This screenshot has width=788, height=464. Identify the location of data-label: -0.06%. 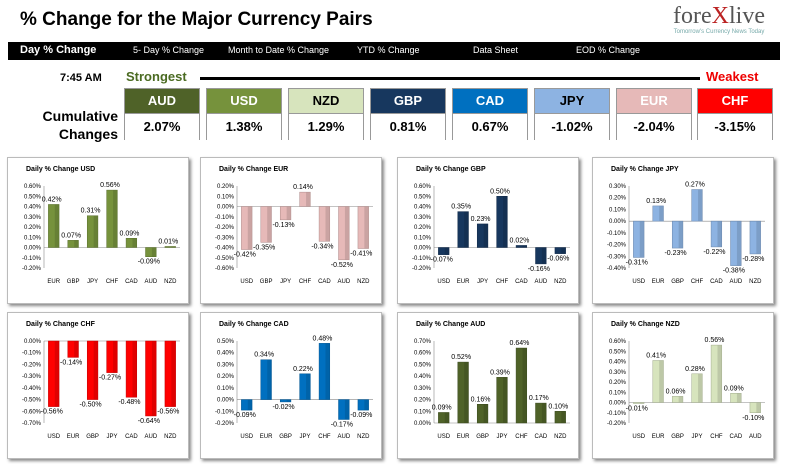
(558, 259).